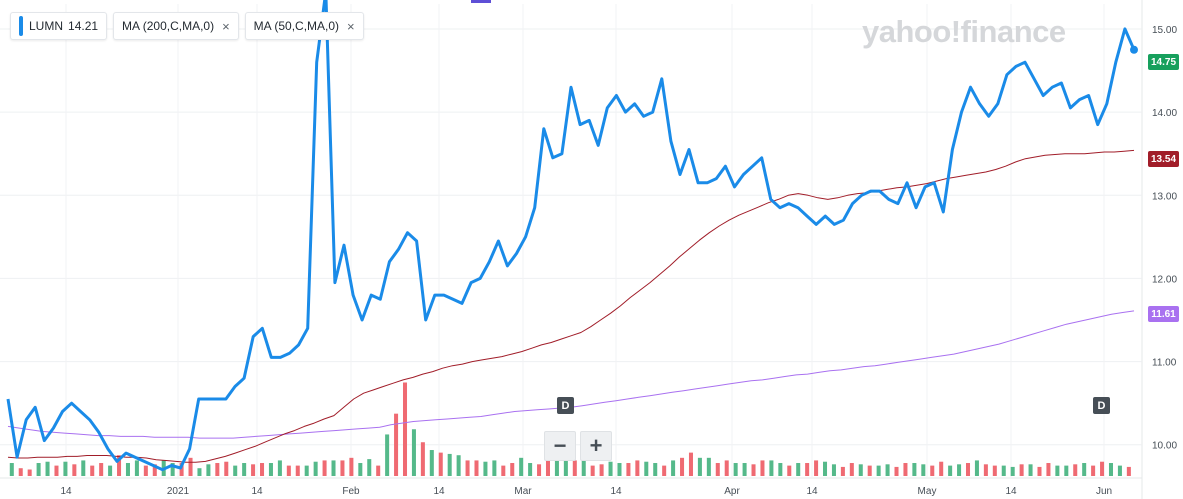 The height and width of the screenshot is (499, 1183). I want to click on legend-ma50-label: MA (50,C,MA,0), so click(296, 26).